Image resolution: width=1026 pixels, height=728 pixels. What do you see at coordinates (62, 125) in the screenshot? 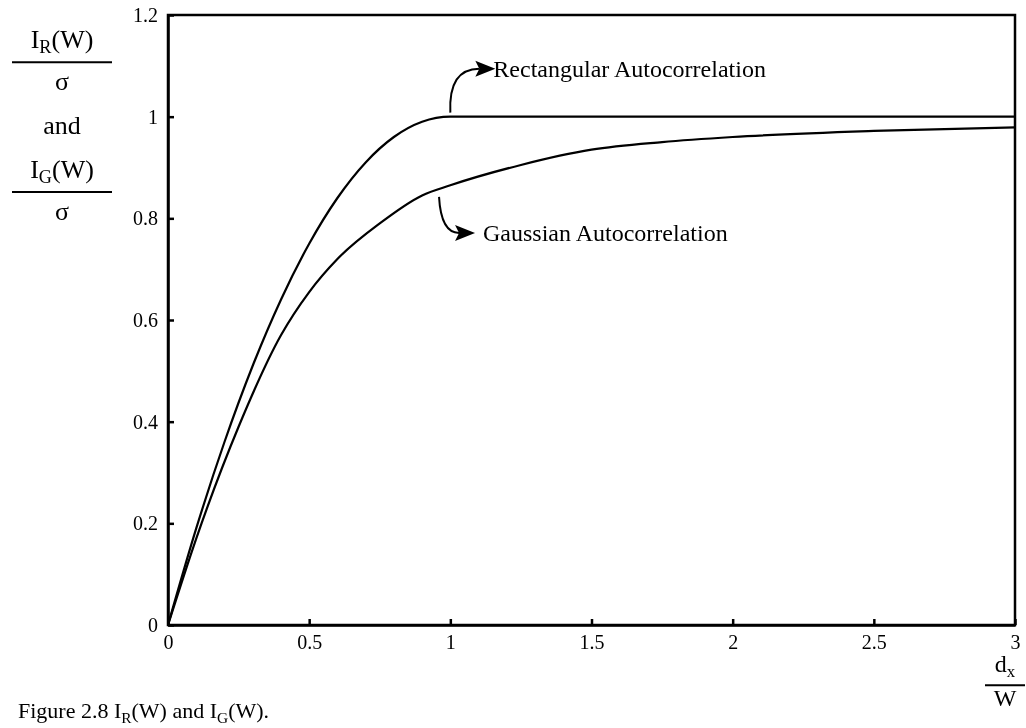
I see `text: I$_{R}$(W) σ and I$_{G}$(W) σ` at bounding box center [62, 125].